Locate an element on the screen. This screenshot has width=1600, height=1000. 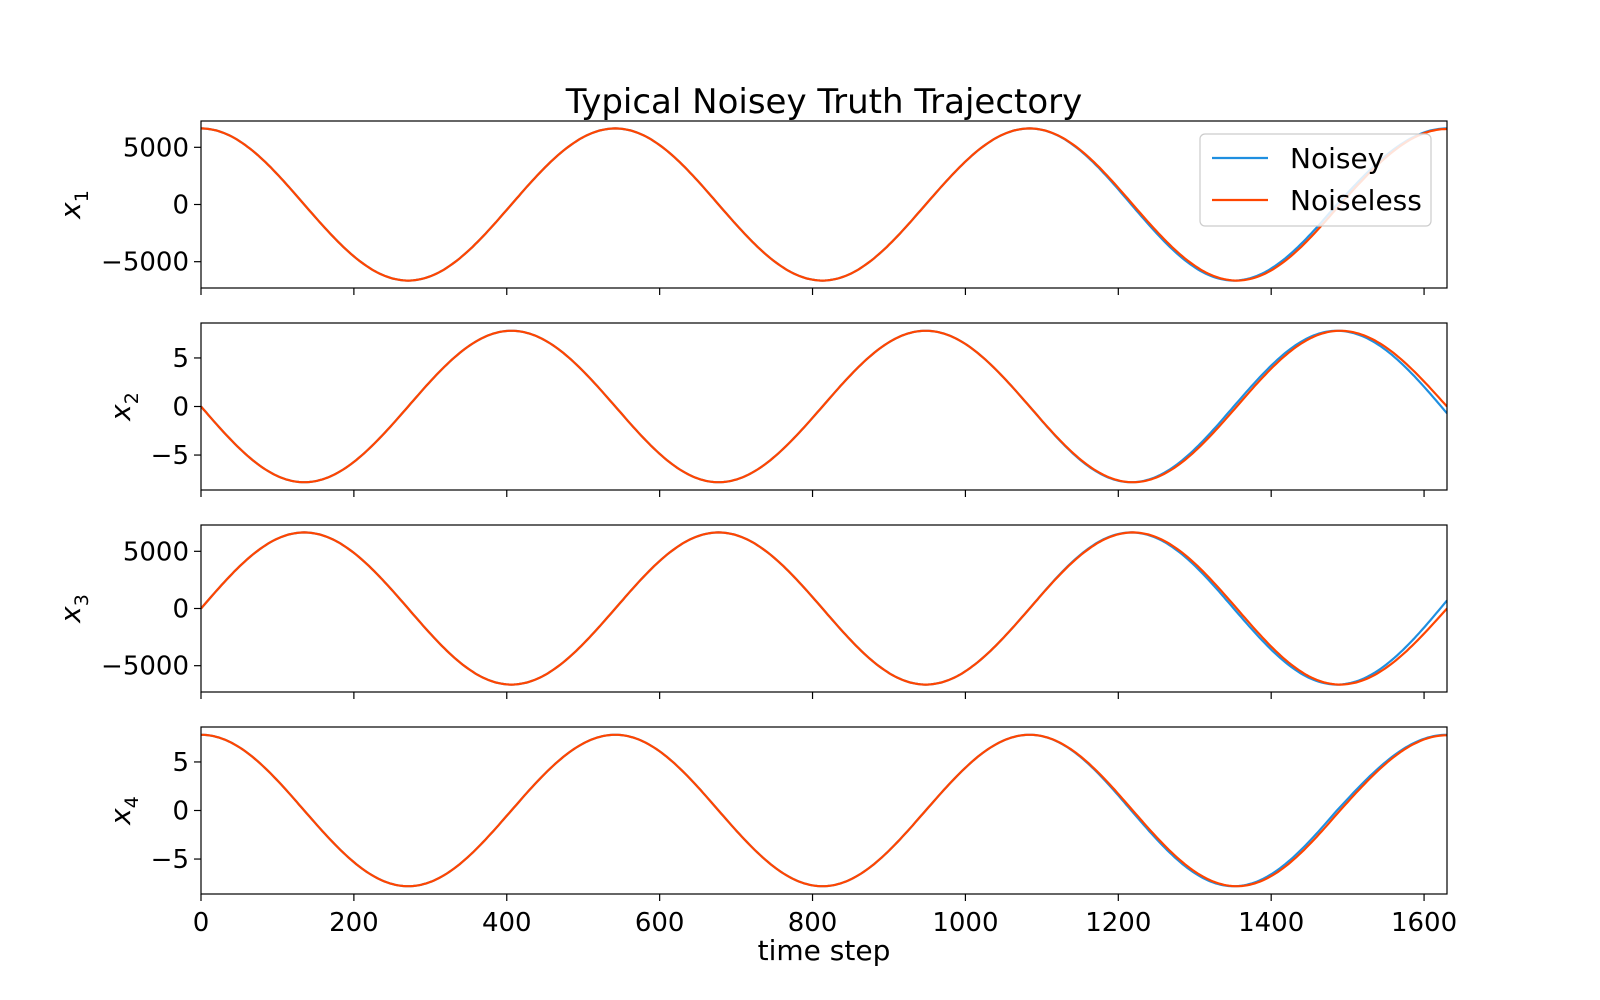
chart-title: Typical Noisey Truth Trajectory is located at coordinates (824, 102).